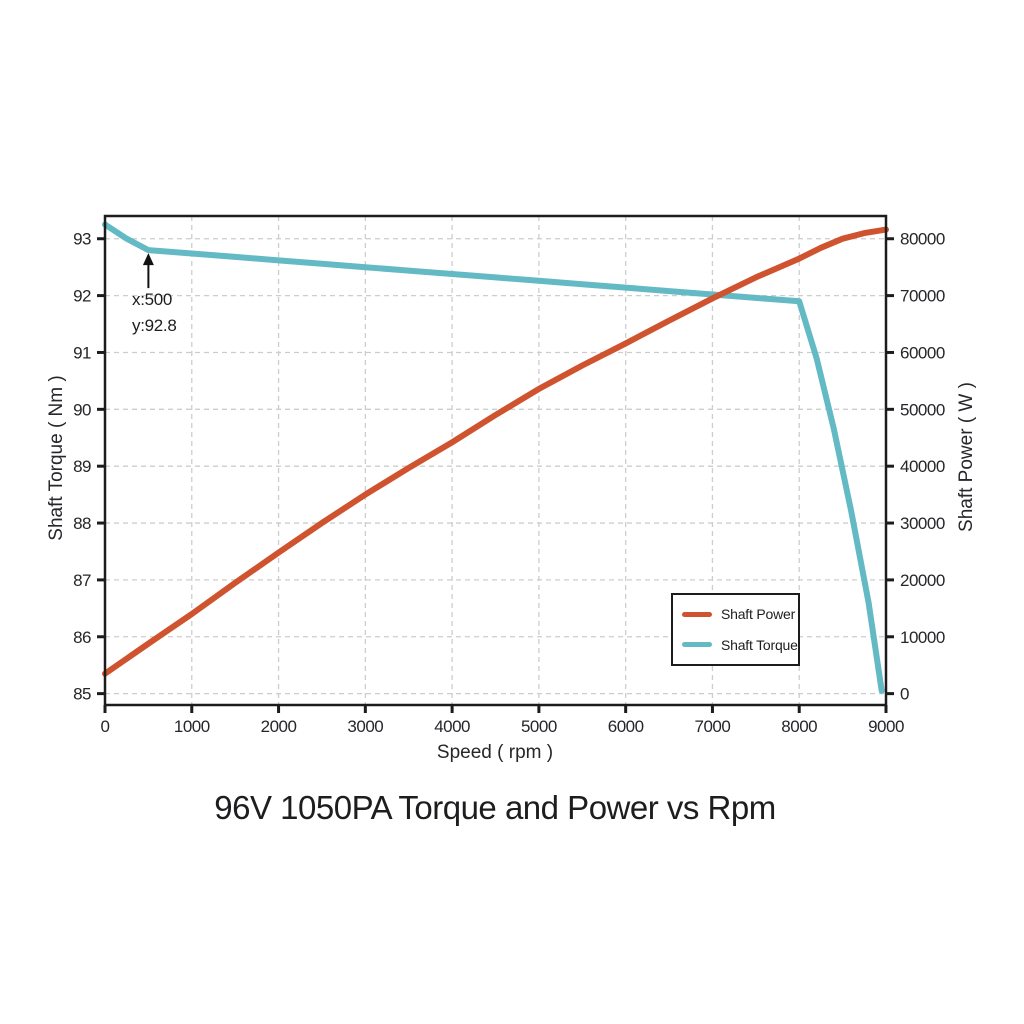 The image size is (1024, 1024). What do you see at coordinates (758, 614) in the screenshot?
I see `legend-label-shaft-power: Shaft Power` at bounding box center [758, 614].